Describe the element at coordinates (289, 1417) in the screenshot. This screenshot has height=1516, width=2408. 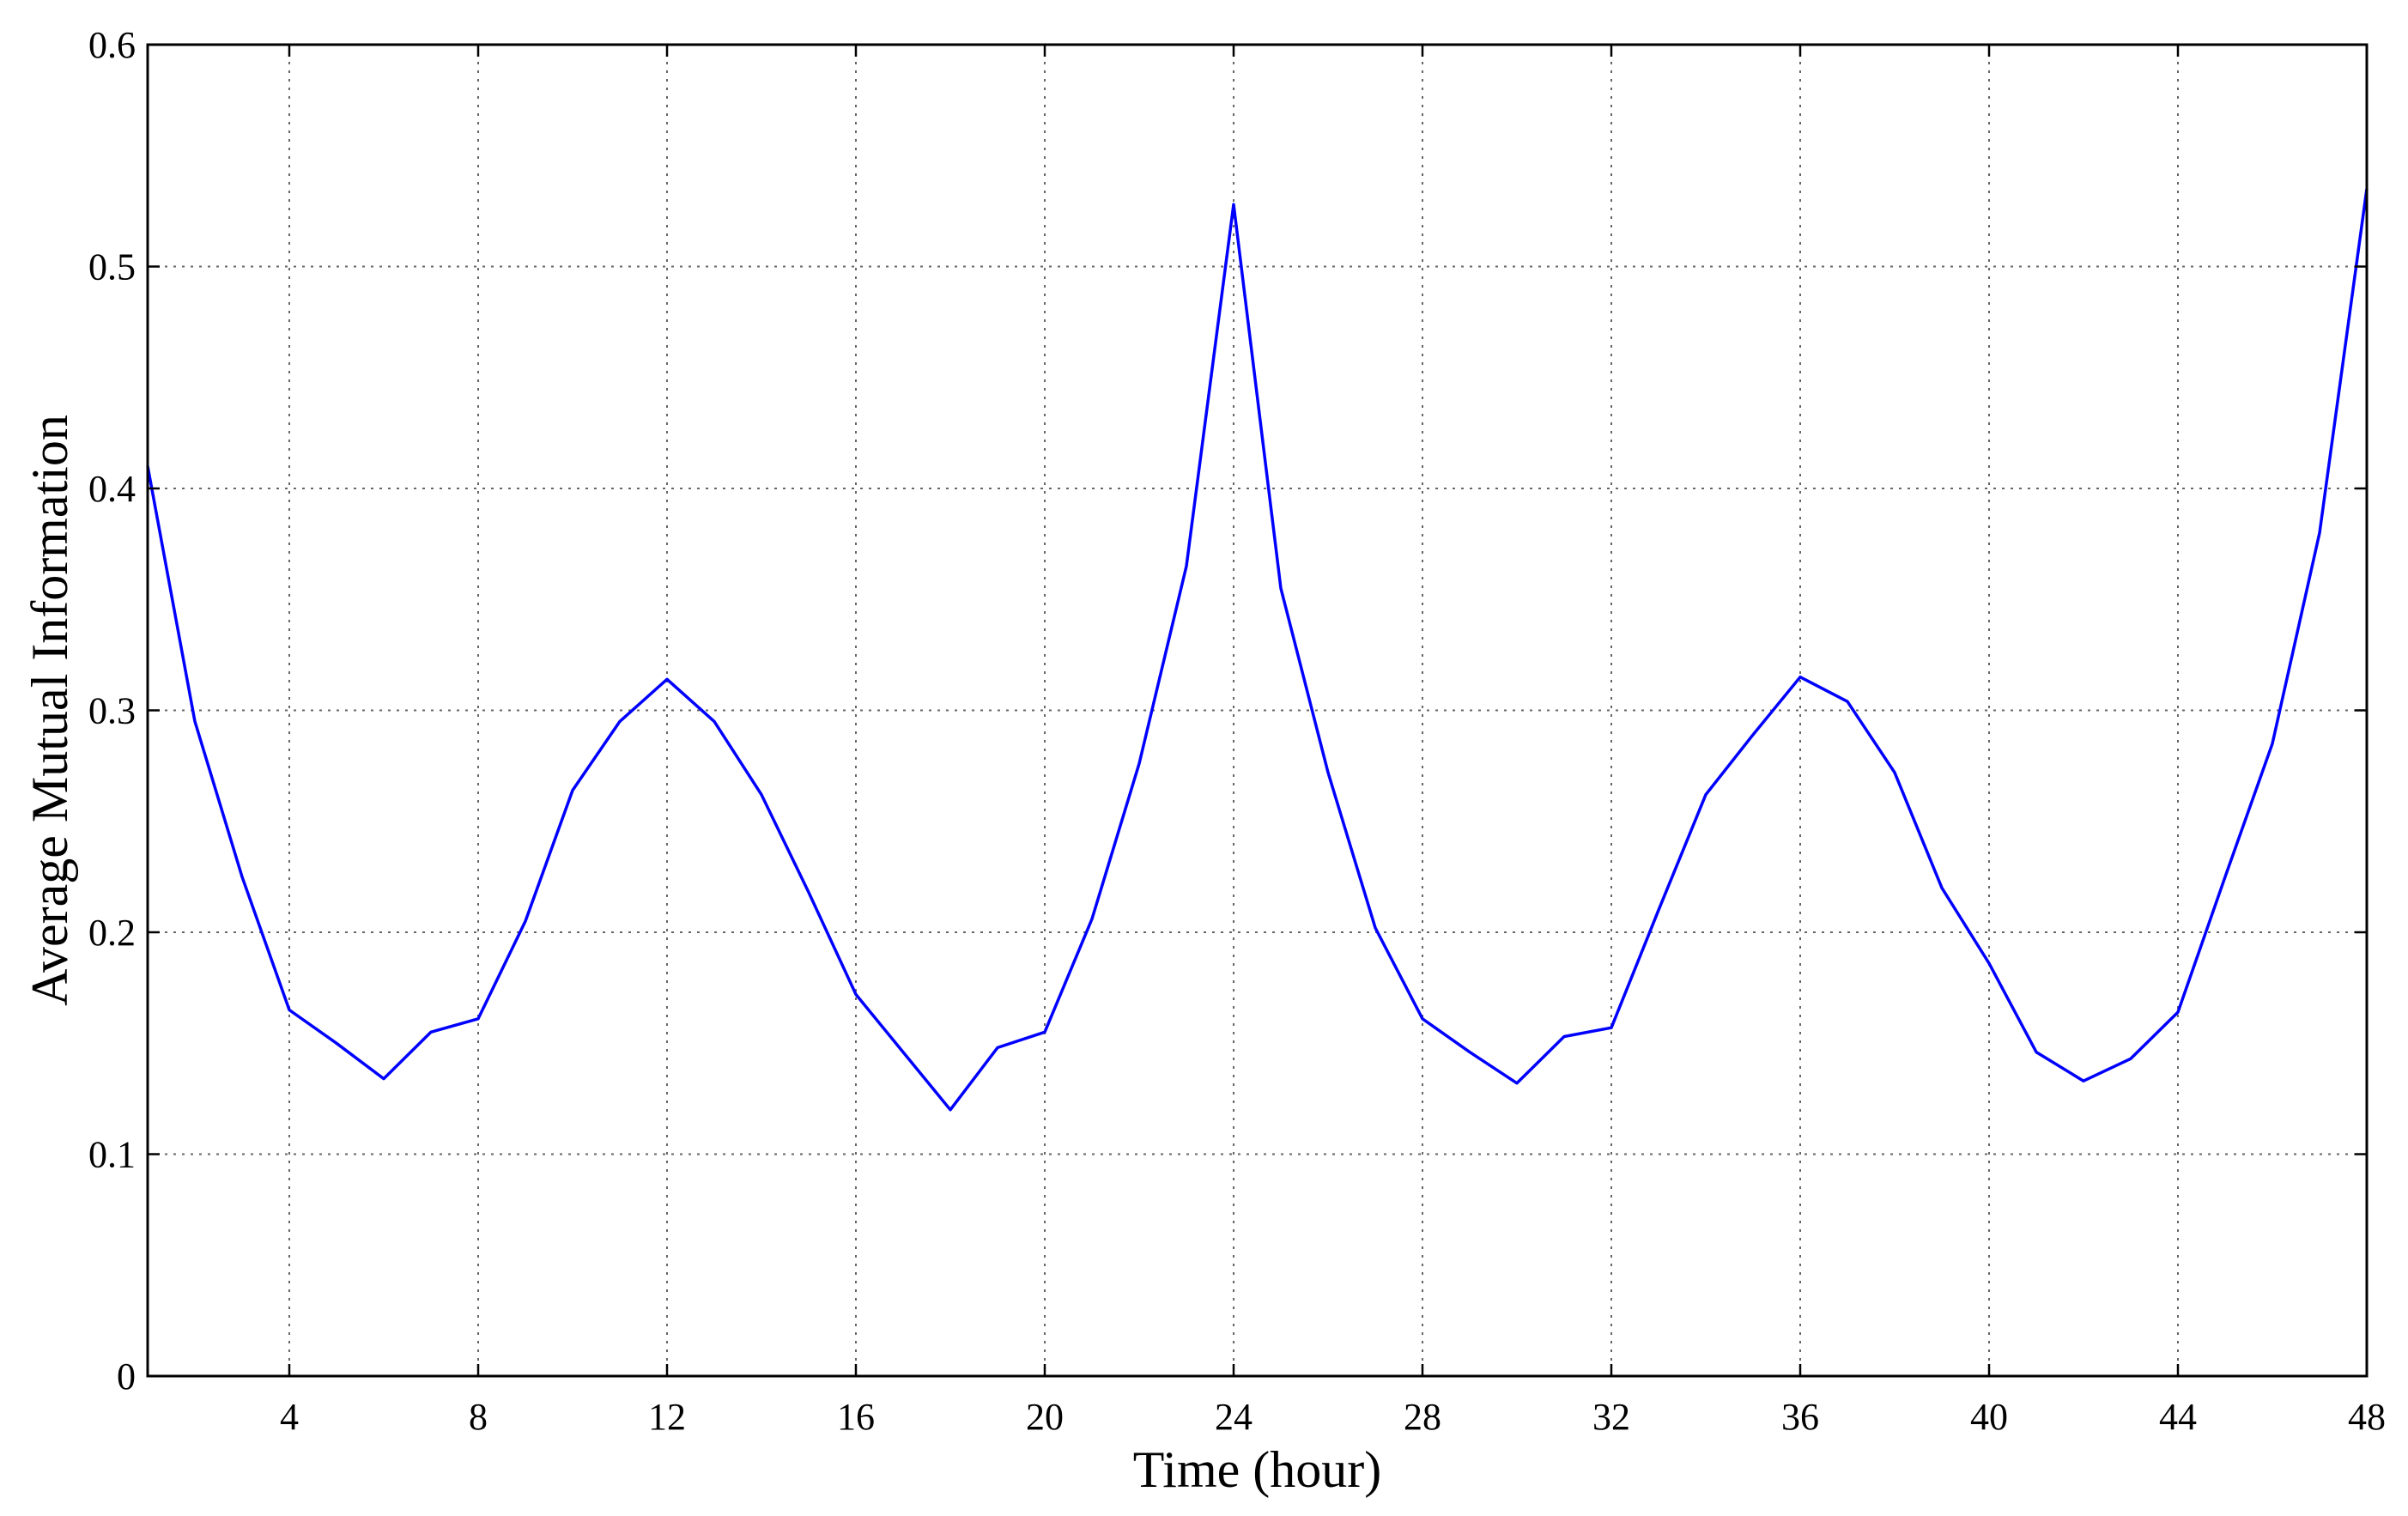
I see `x-tick-label: 4` at that location.